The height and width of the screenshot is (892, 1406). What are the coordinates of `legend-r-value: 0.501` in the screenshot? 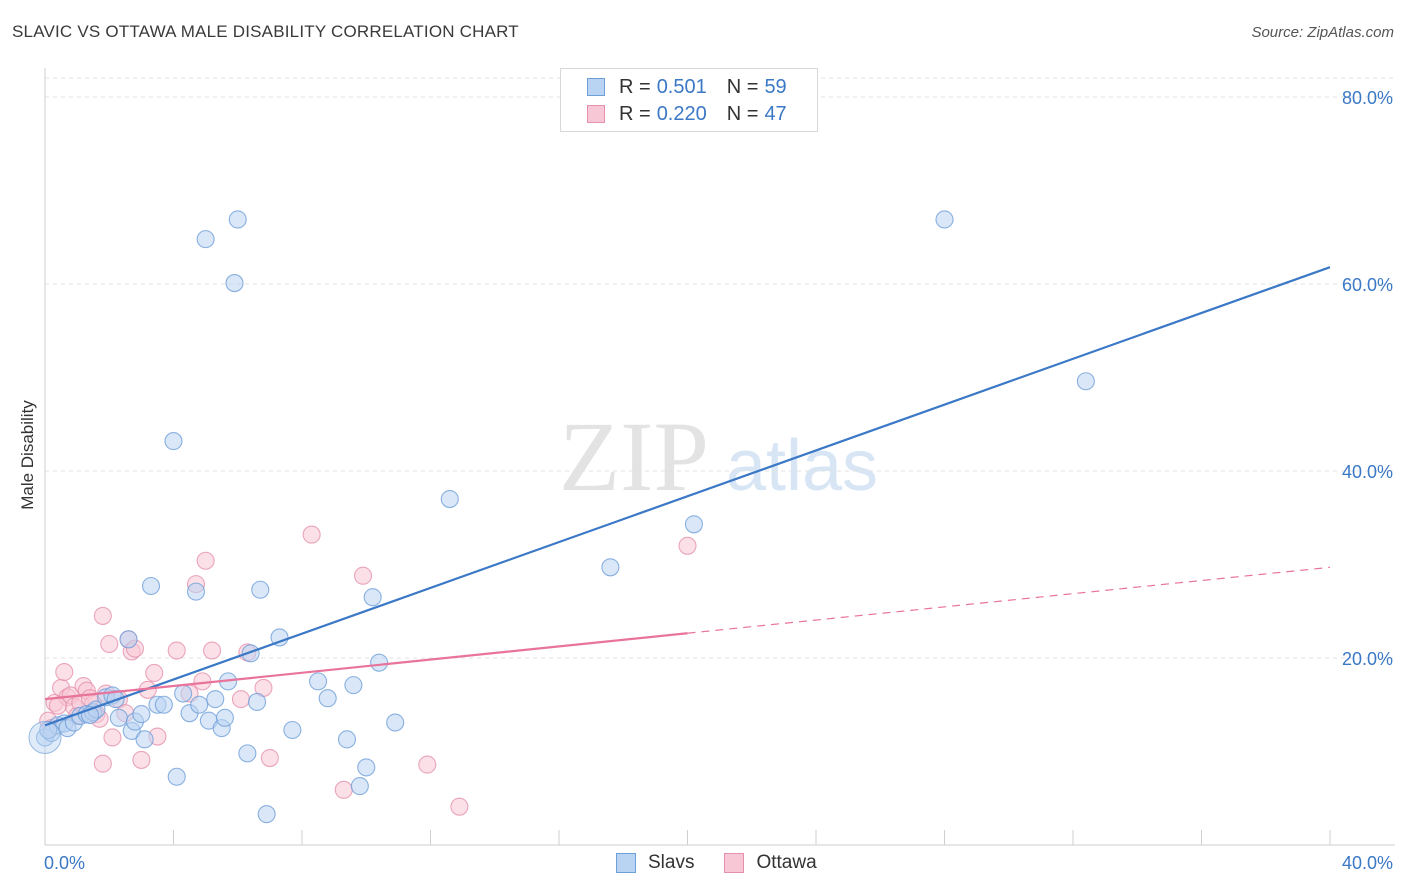 It's located at (681, 86).